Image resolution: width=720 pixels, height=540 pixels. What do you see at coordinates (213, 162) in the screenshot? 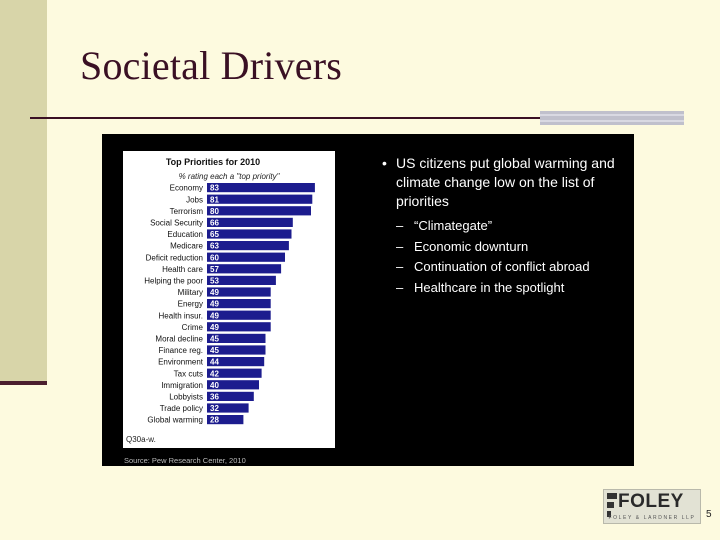
I see `chart-title: Top Priorities for 2010` at bounding box center [213, 162].